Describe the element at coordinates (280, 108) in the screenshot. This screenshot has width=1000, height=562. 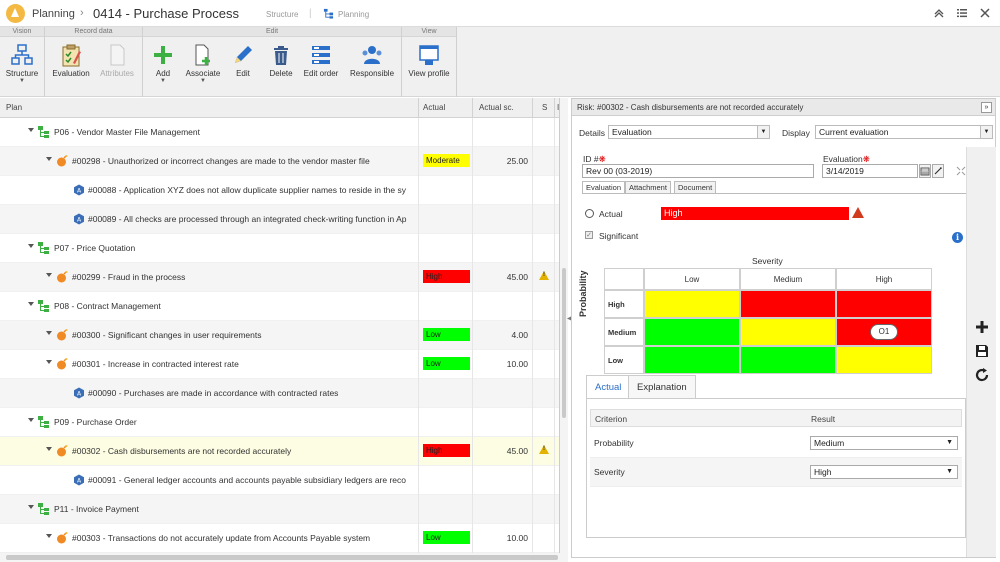
I see `grid-header: Plan Actual Actual sc. S I` at that location.